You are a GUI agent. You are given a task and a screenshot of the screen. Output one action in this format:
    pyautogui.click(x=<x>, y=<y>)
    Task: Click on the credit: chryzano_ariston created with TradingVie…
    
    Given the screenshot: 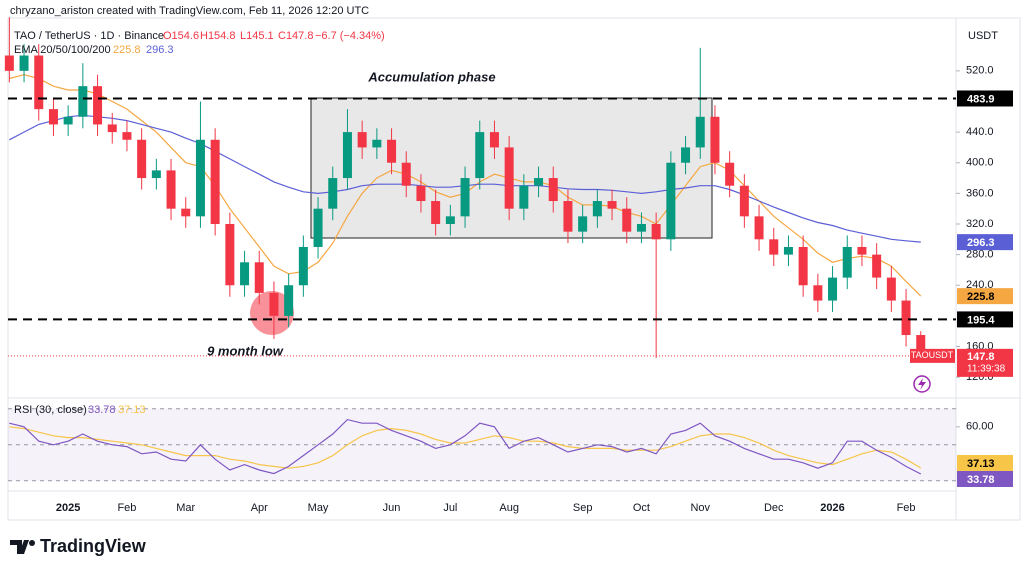 What is the action you would take?
    pyautogui.click(x=189, y=11)
    